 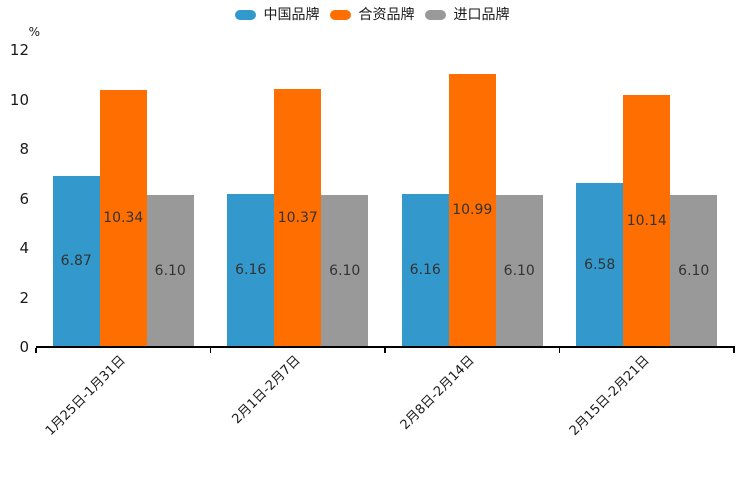 What do you see at coordinates (34, 32) in the screenshot?
I see `y-axis-unit-label: %` at bounding box center [34, 32].